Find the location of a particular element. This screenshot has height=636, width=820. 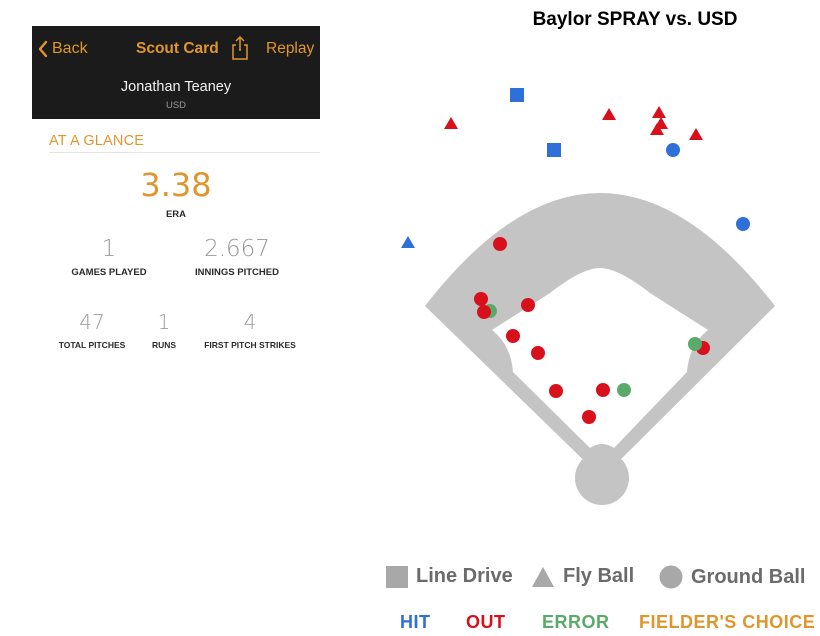

page-title: Scout Card is located at coordinates (177, 48).